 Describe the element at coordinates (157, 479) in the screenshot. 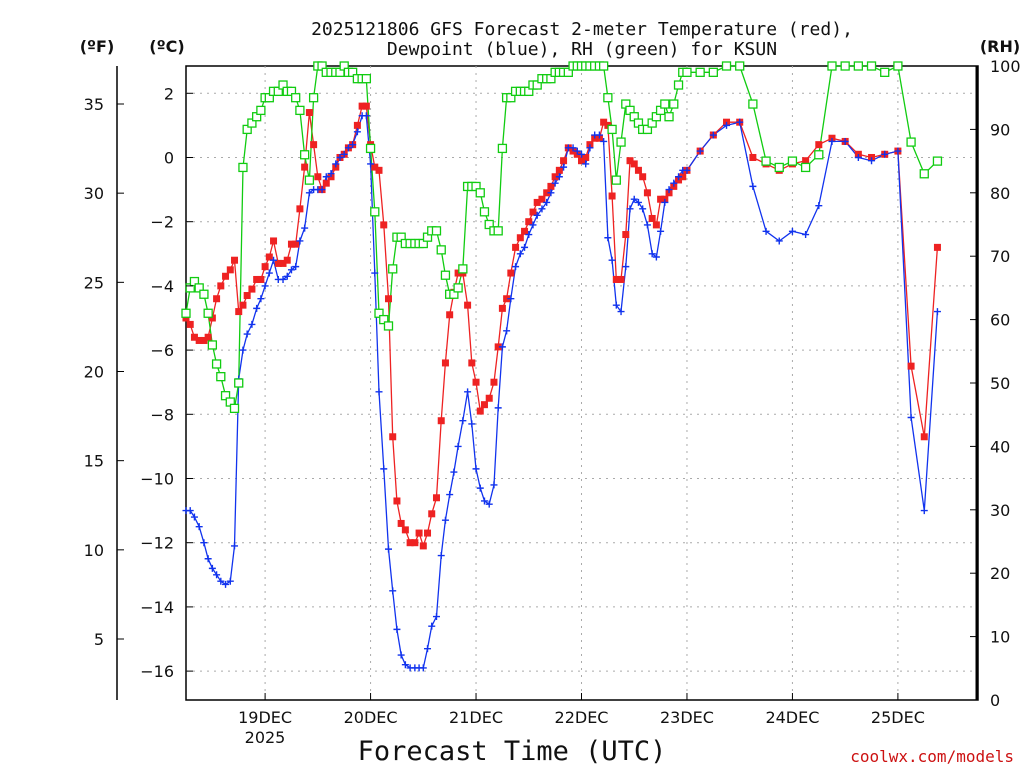

I see `celsius-tick-label: −10` at that location.